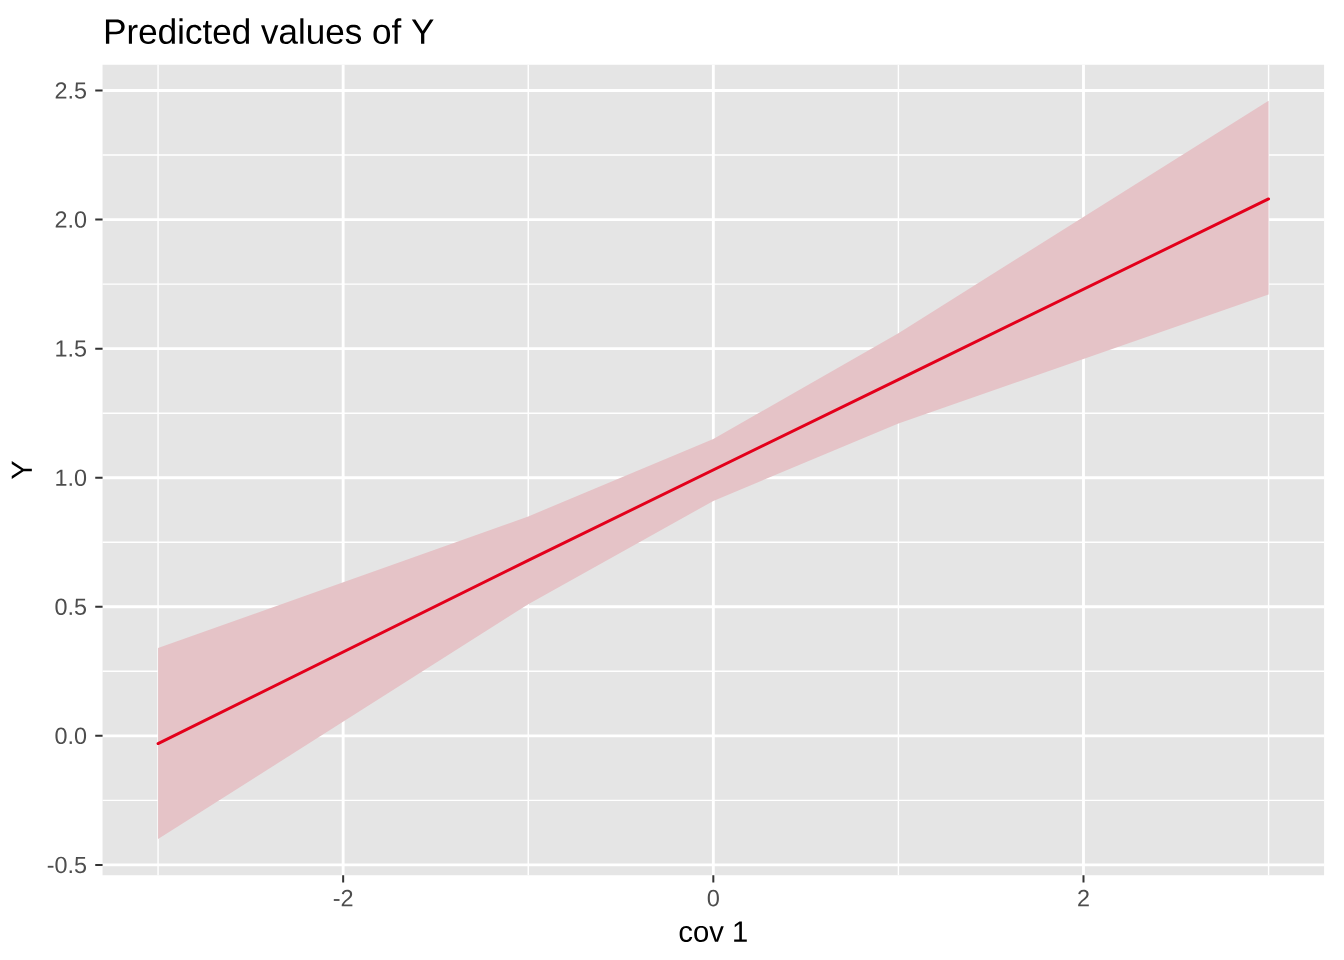  I want to click on chart-title: Predicted values of Y, so click(269, 31).